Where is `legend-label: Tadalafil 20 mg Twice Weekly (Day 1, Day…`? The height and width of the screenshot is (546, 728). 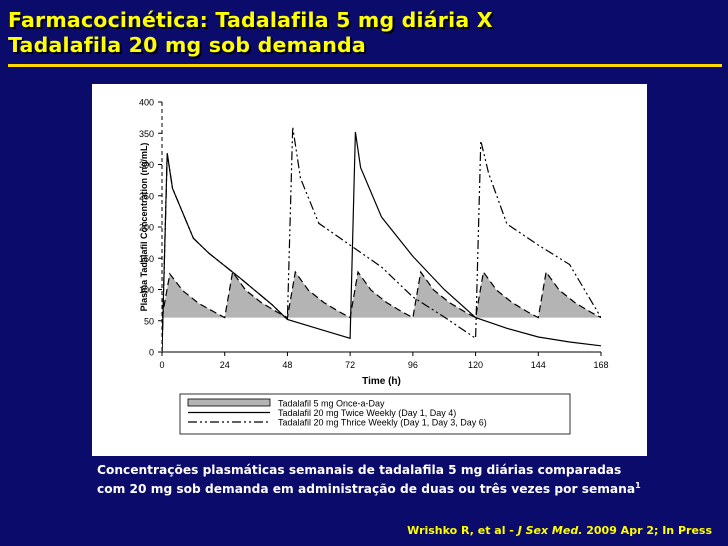 legend-label: Tadalafil 20 mg Twice Weekly (Day 1, Day… is located at coordinates (367, 413).